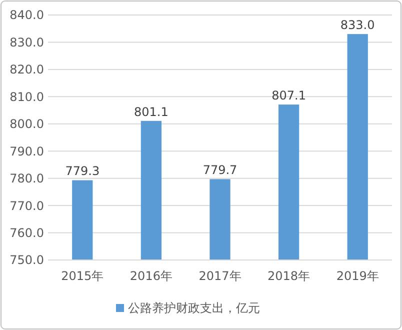 This screenshot has width=402, height=330. What do you see at coordinates (27, 260) in the screenshot?
I see `y-tick-label: 750.0` at bounding box center [27, 260].